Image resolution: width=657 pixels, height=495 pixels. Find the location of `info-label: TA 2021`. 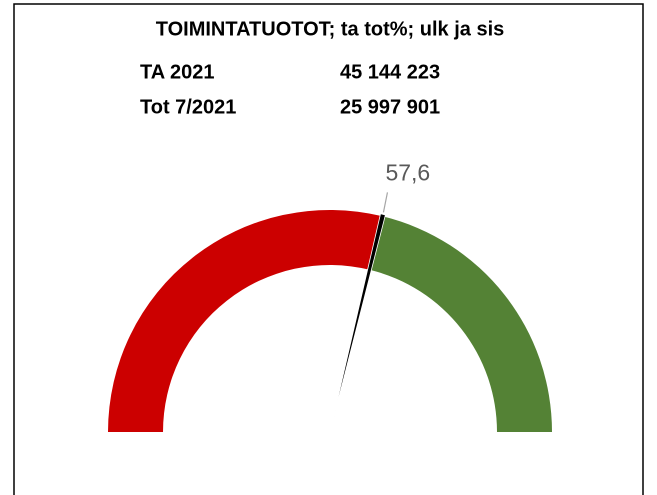

info-label: TA 2021 is located at coordinates (177, 72).